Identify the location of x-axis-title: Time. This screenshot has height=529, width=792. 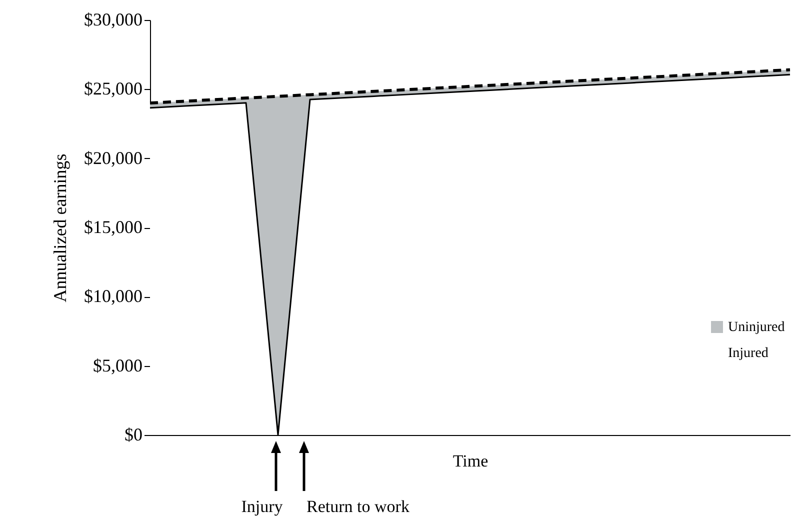
(470, 461).